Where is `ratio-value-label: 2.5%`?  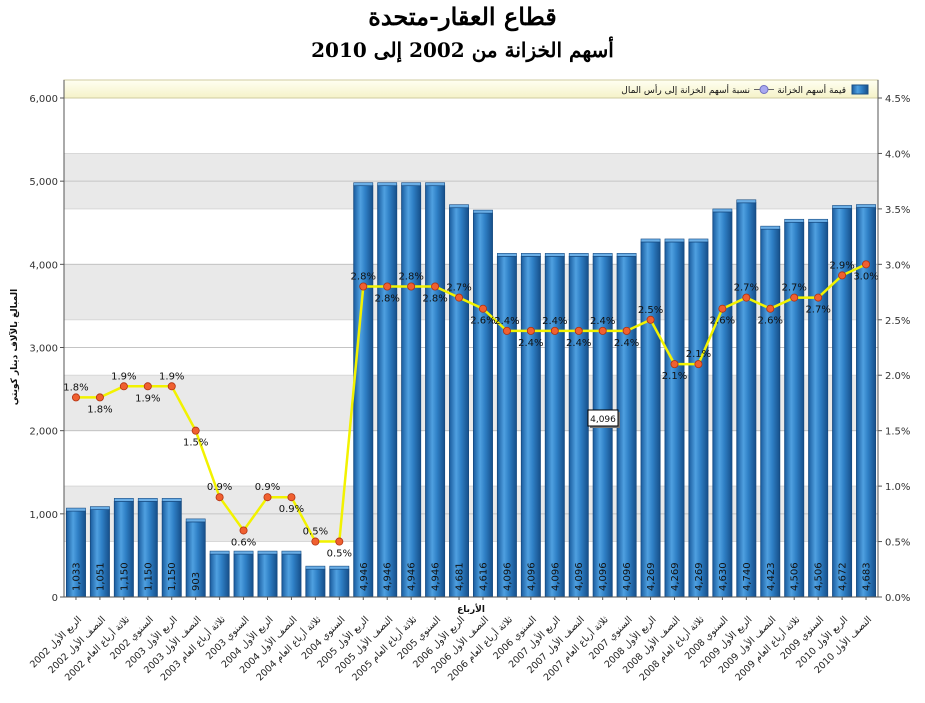
ratio-value-label: 2.5% is located at coordinates (650, 310).